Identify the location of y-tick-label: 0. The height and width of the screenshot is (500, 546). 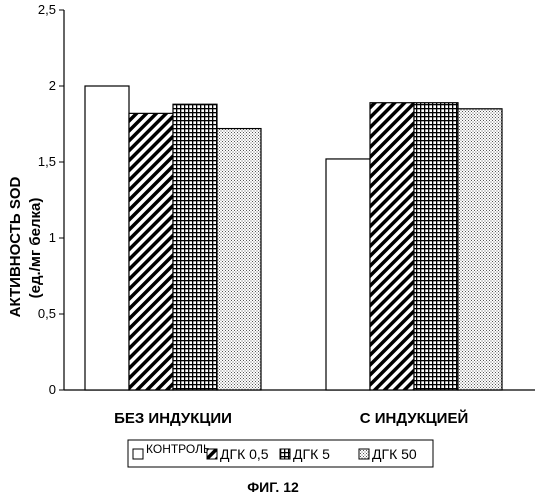
(52, 389).